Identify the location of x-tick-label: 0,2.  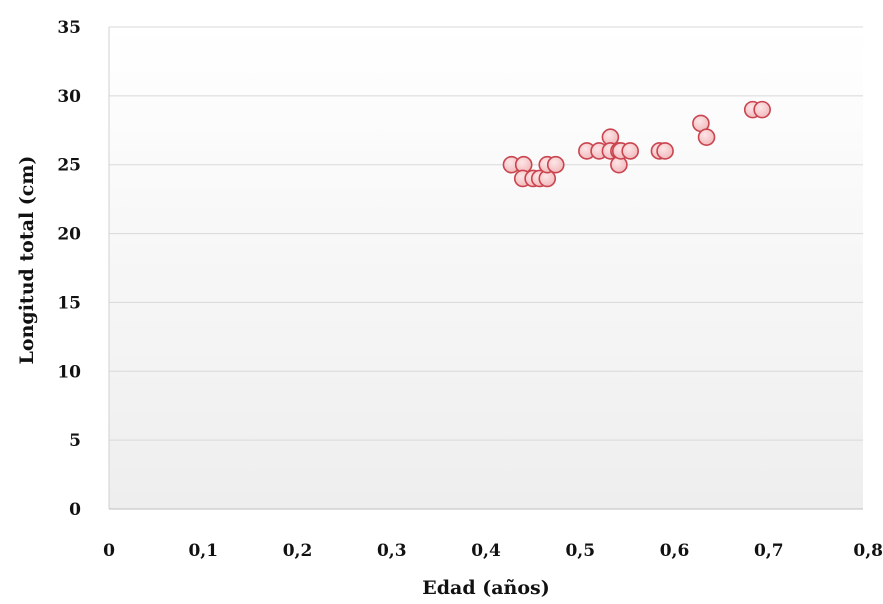
(298, 551).